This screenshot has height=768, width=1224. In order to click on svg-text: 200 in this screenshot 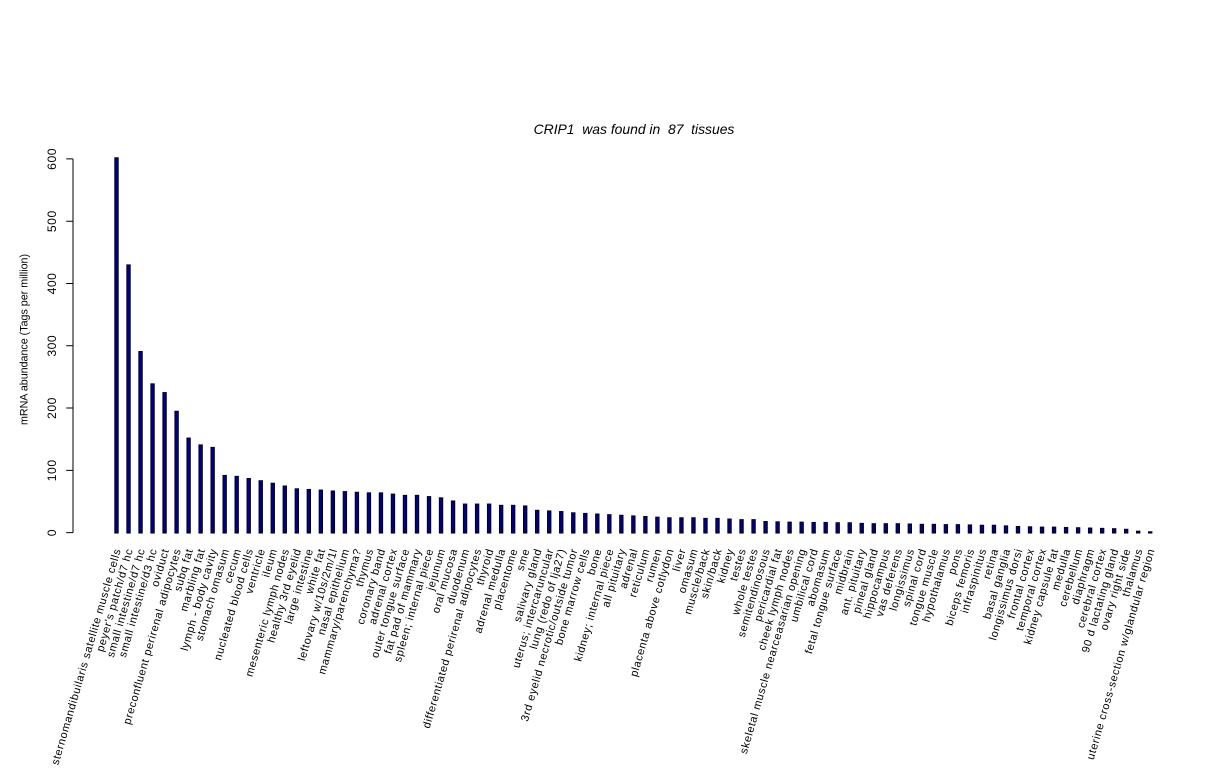, I will do `click(52, 408)`.